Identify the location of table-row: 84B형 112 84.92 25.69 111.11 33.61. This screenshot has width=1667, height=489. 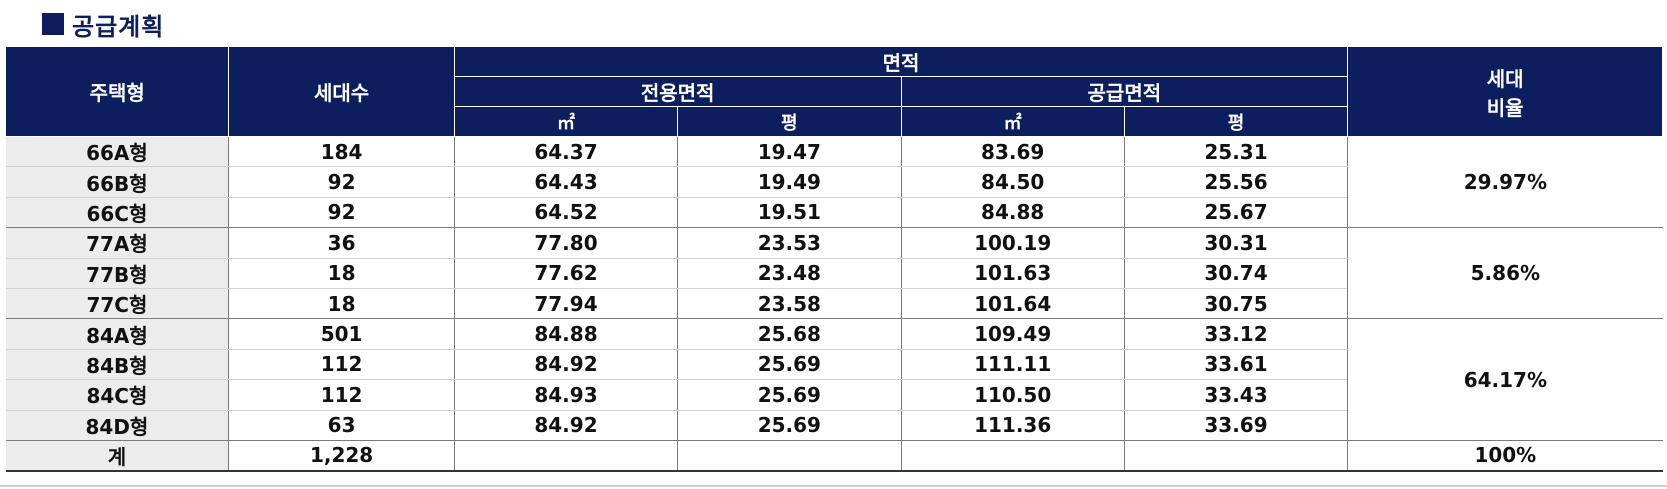
(834, 365).